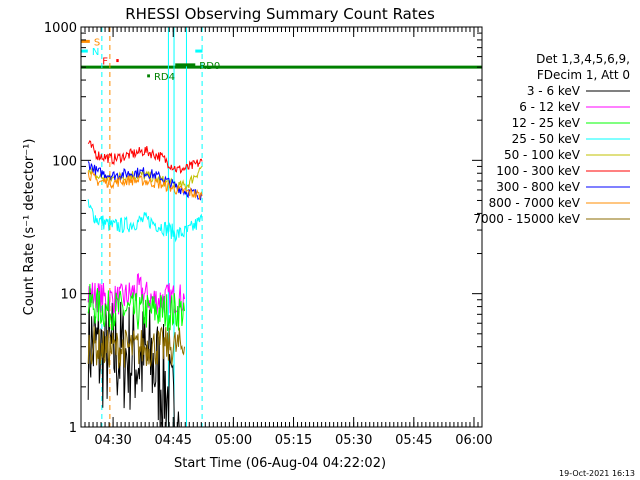  What do you see at coordinates (280, 463) in the screenshot?
I see `x-axis-label: Start Time (06-Aug-04 04:22:02)` at bounding box center [280, 463].